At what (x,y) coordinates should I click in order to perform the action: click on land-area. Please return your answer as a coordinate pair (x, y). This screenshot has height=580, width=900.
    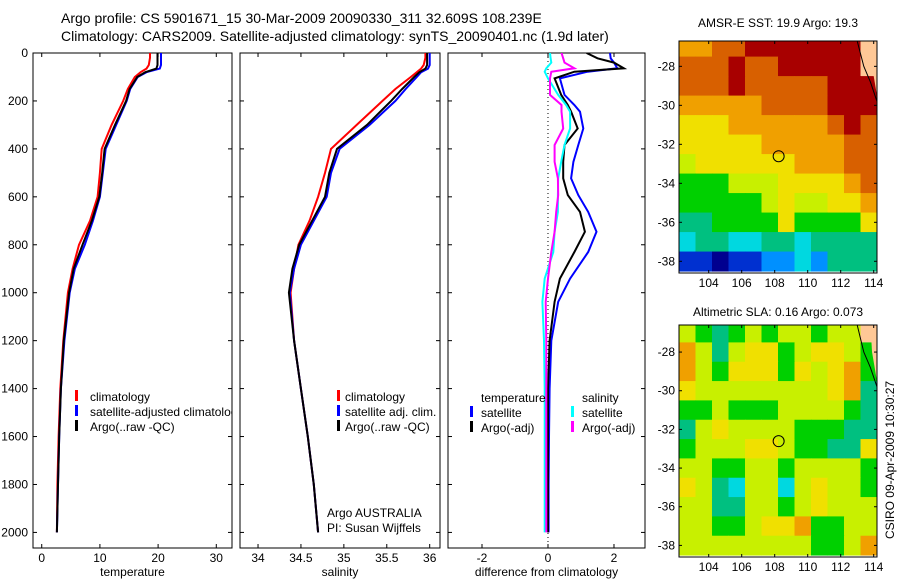
    Looking at the image, I should click on (873, 68).